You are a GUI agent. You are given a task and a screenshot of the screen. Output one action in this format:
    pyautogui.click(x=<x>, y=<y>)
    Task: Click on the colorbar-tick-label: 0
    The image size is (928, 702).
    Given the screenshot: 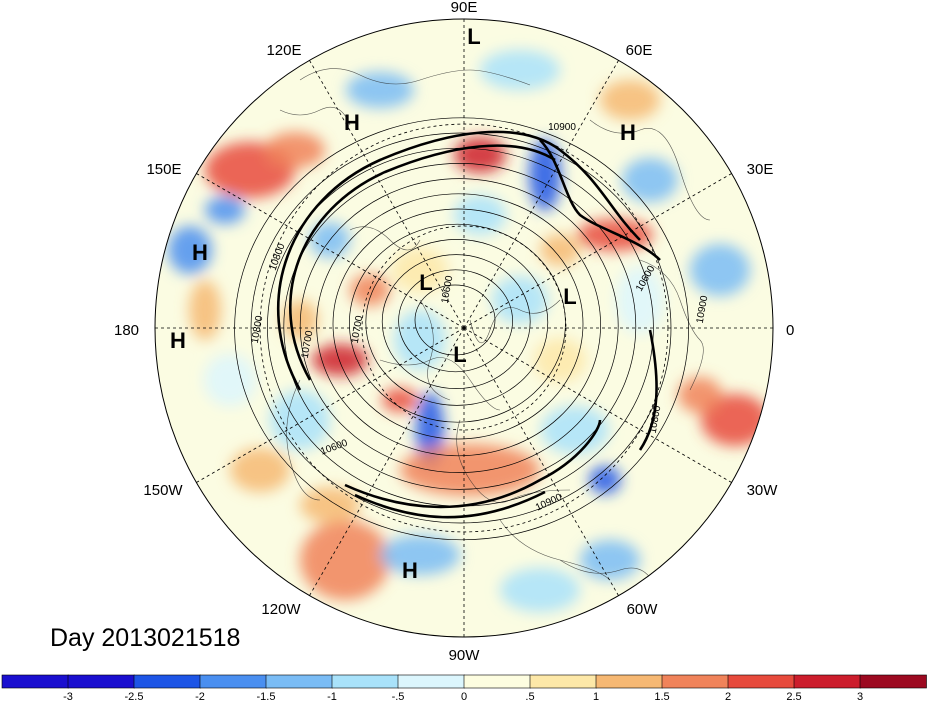 What is the action you would take?
    pyautogui.click(x=464, y=696)
    